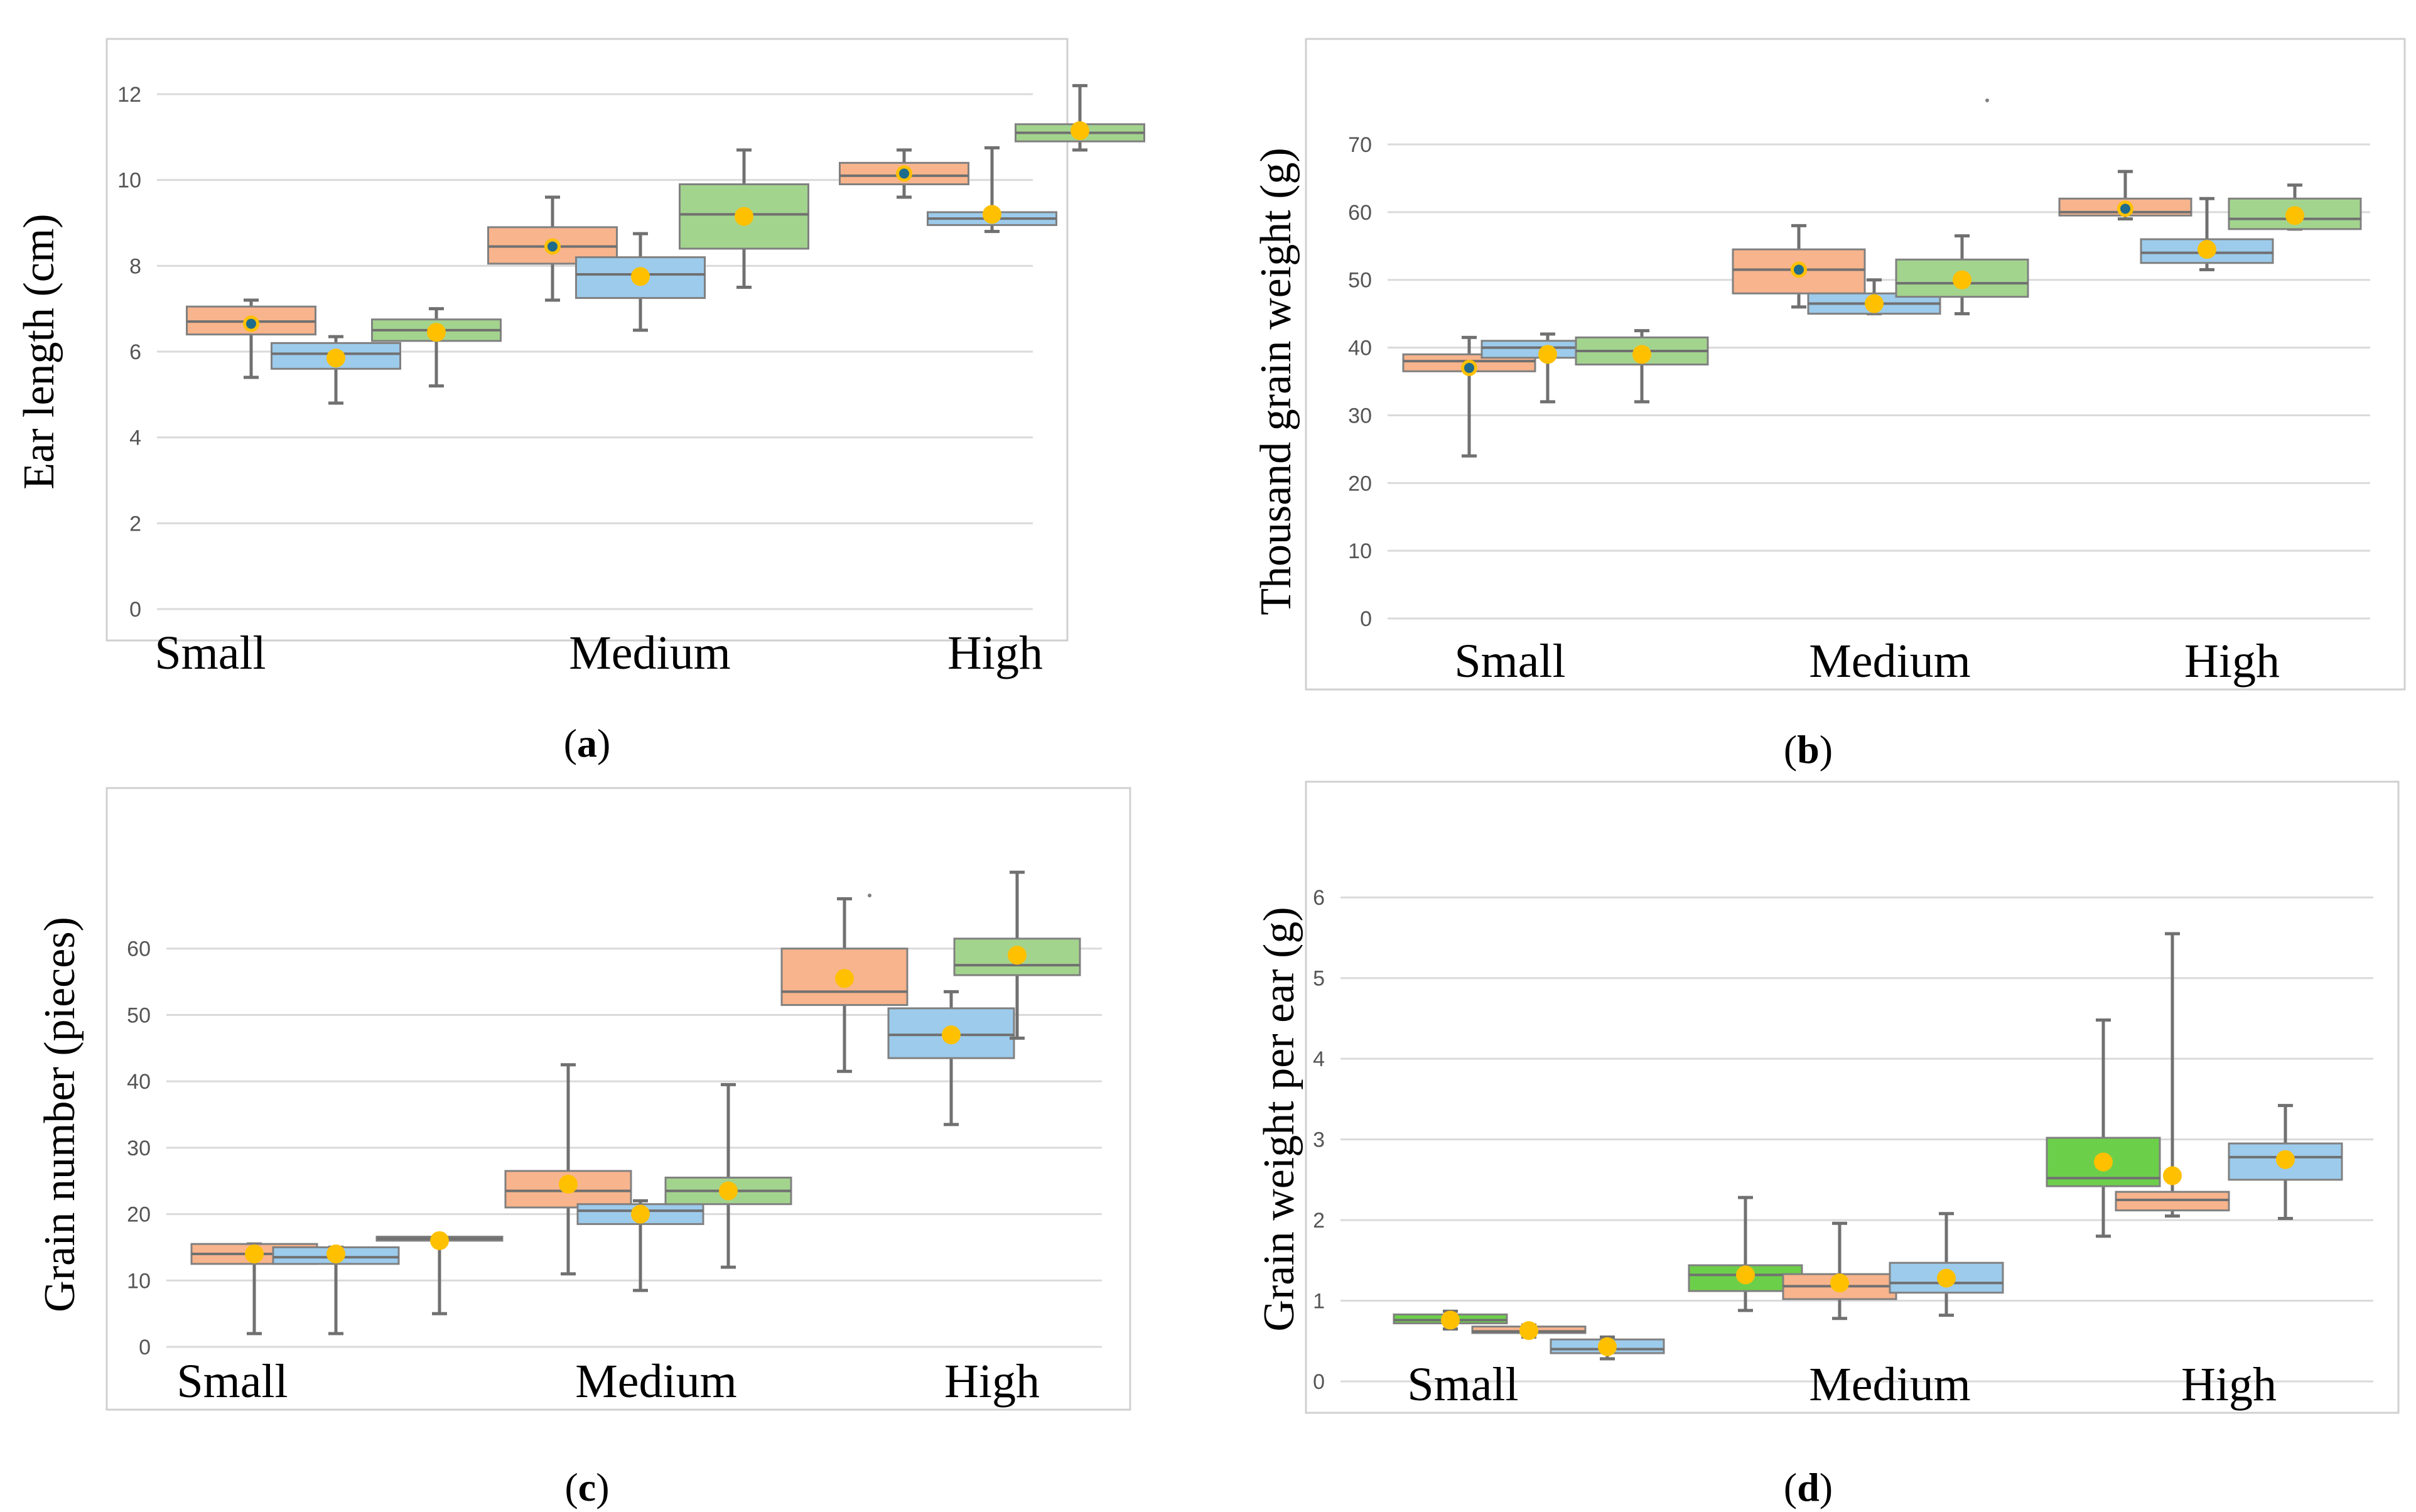  I want to click on box-small-bright_green, so click(1450, 1320).